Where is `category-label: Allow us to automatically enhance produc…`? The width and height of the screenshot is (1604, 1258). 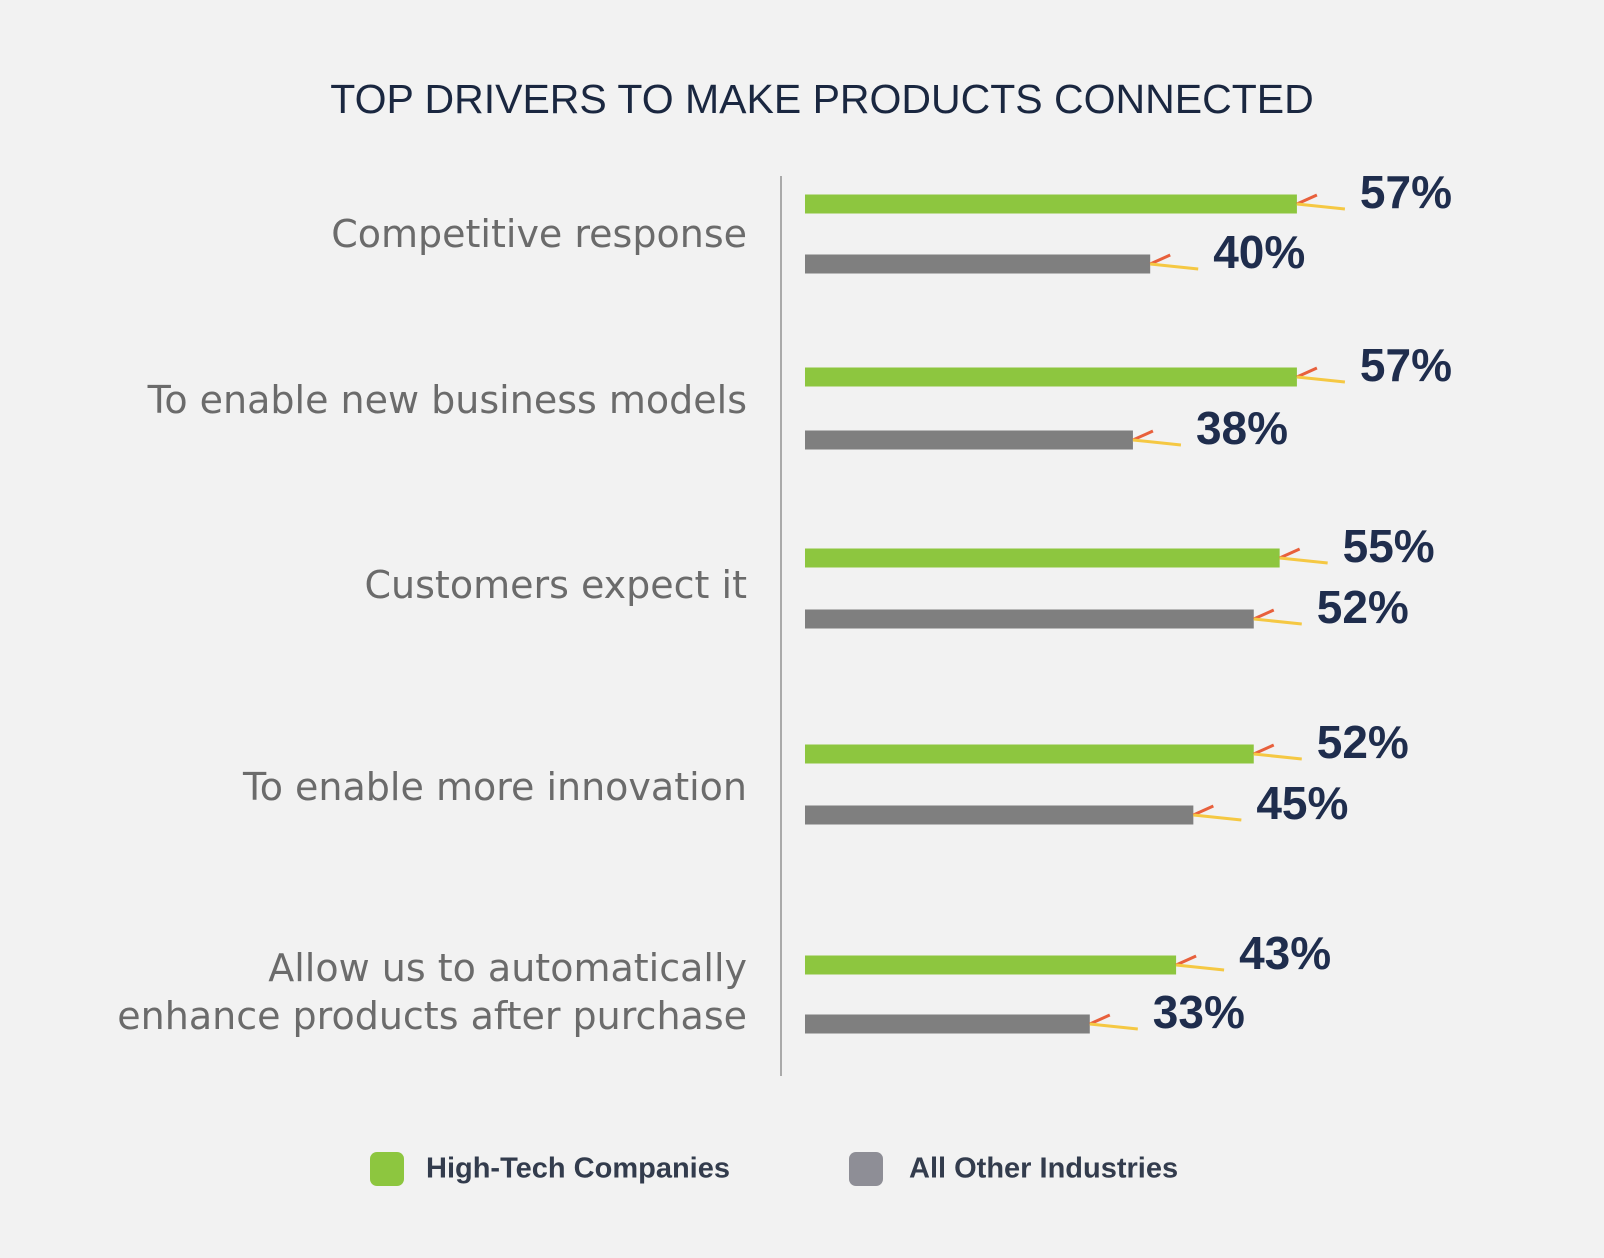
category-label: Allow us to automatically enhance produc… is located at coordinates (432, 992).